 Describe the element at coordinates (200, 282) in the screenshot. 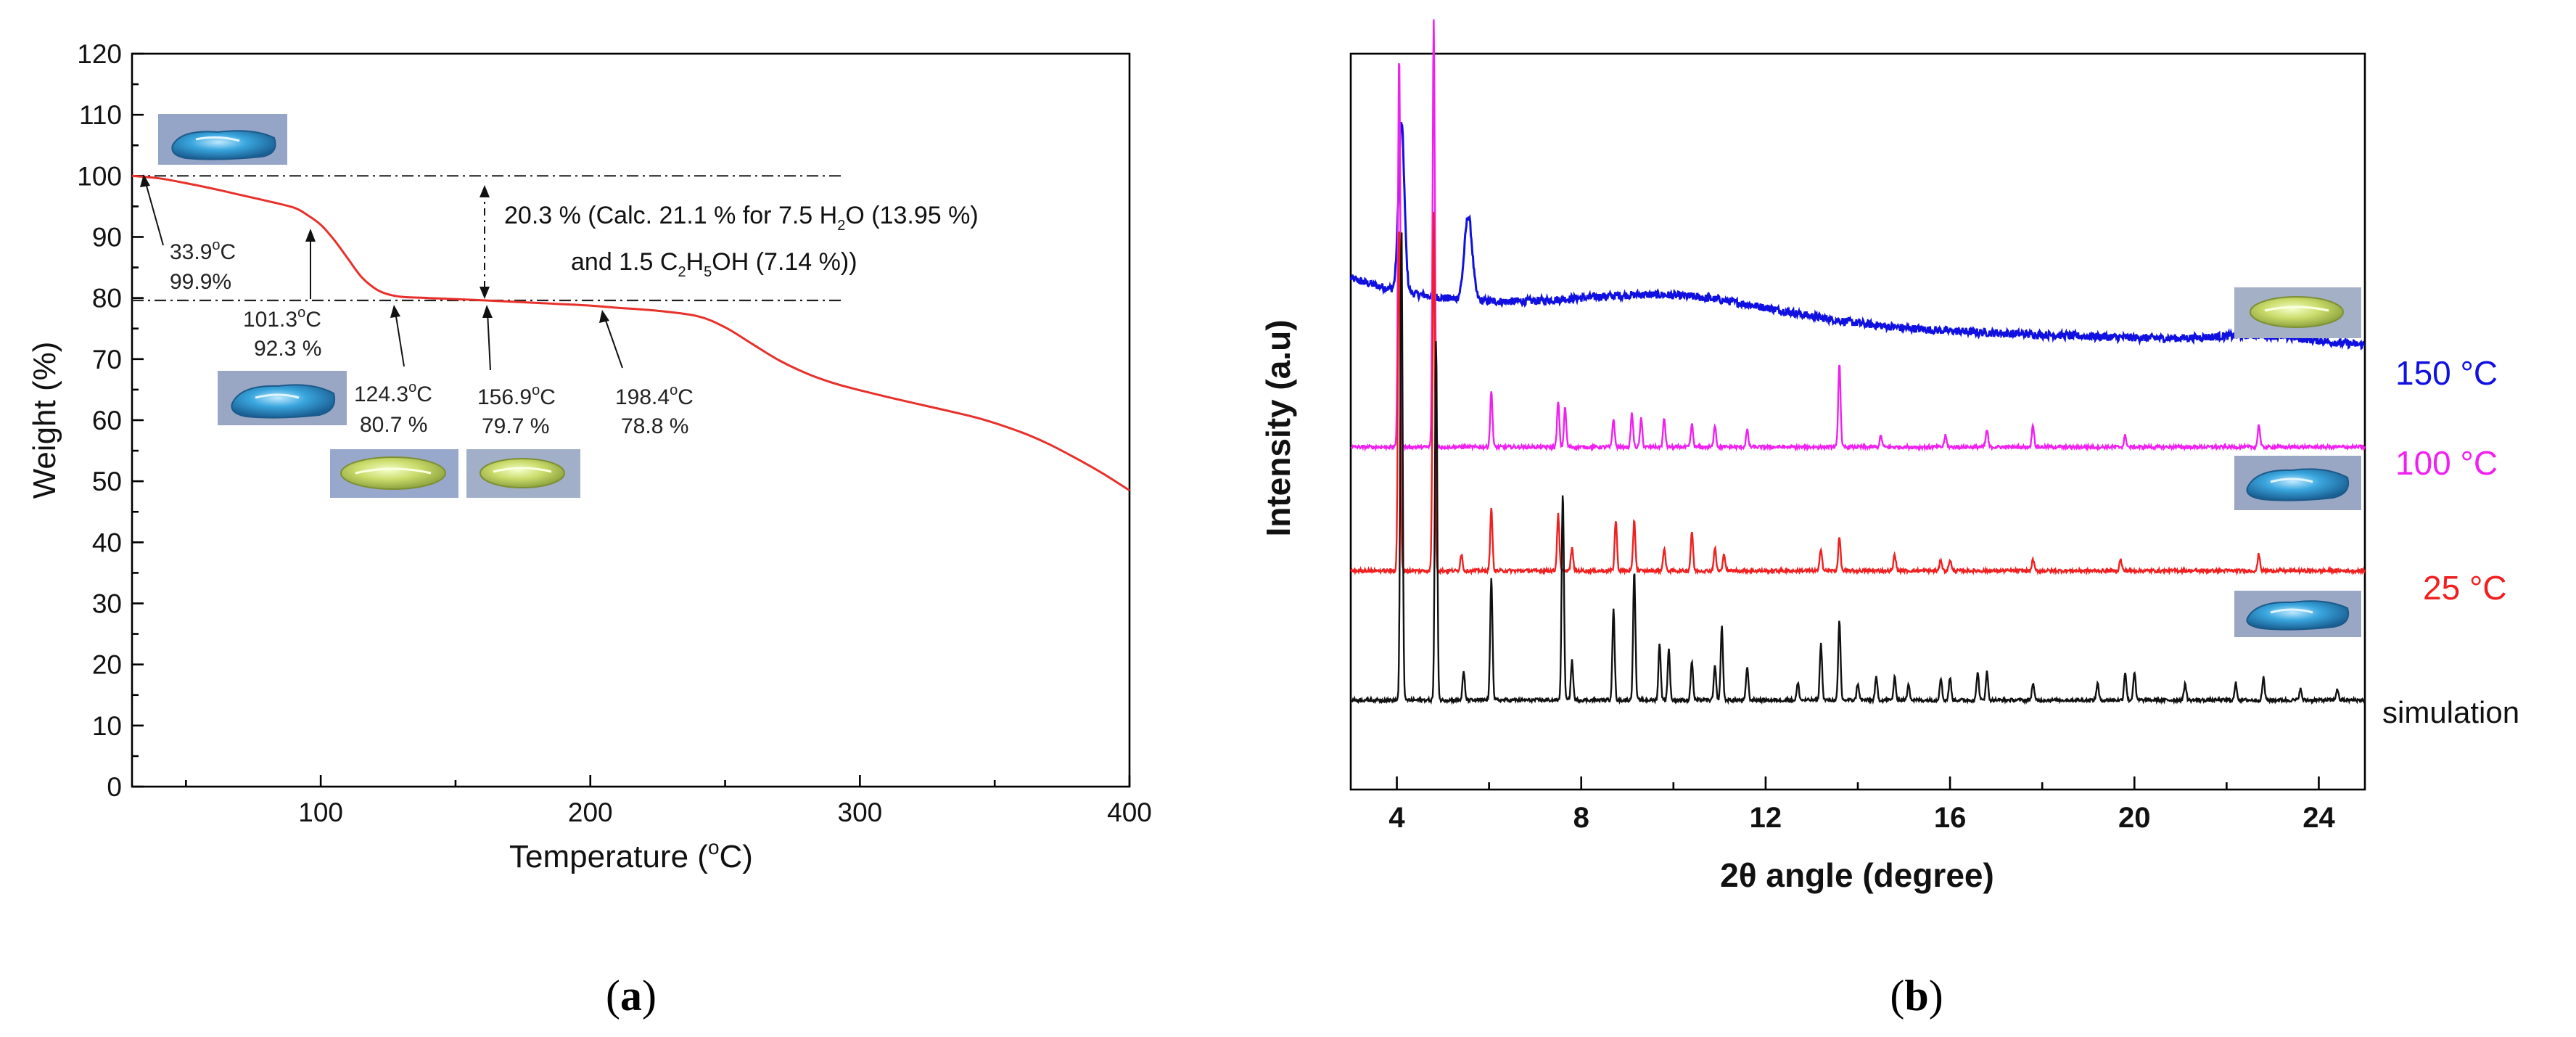

I see `annotation-1-pct: 99.9%` at that location.